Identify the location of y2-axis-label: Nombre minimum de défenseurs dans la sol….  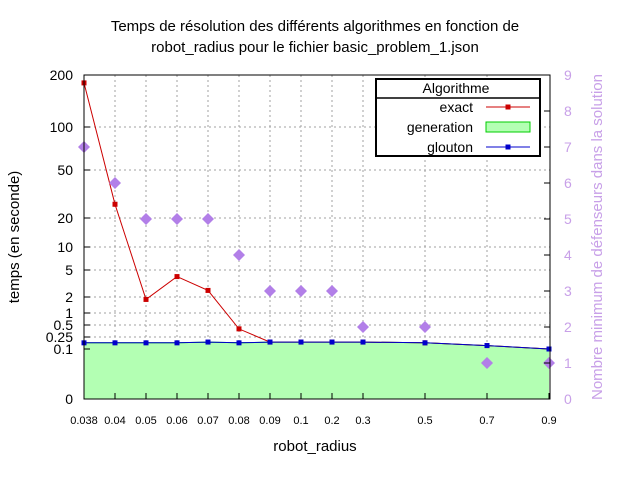
(597, 237).